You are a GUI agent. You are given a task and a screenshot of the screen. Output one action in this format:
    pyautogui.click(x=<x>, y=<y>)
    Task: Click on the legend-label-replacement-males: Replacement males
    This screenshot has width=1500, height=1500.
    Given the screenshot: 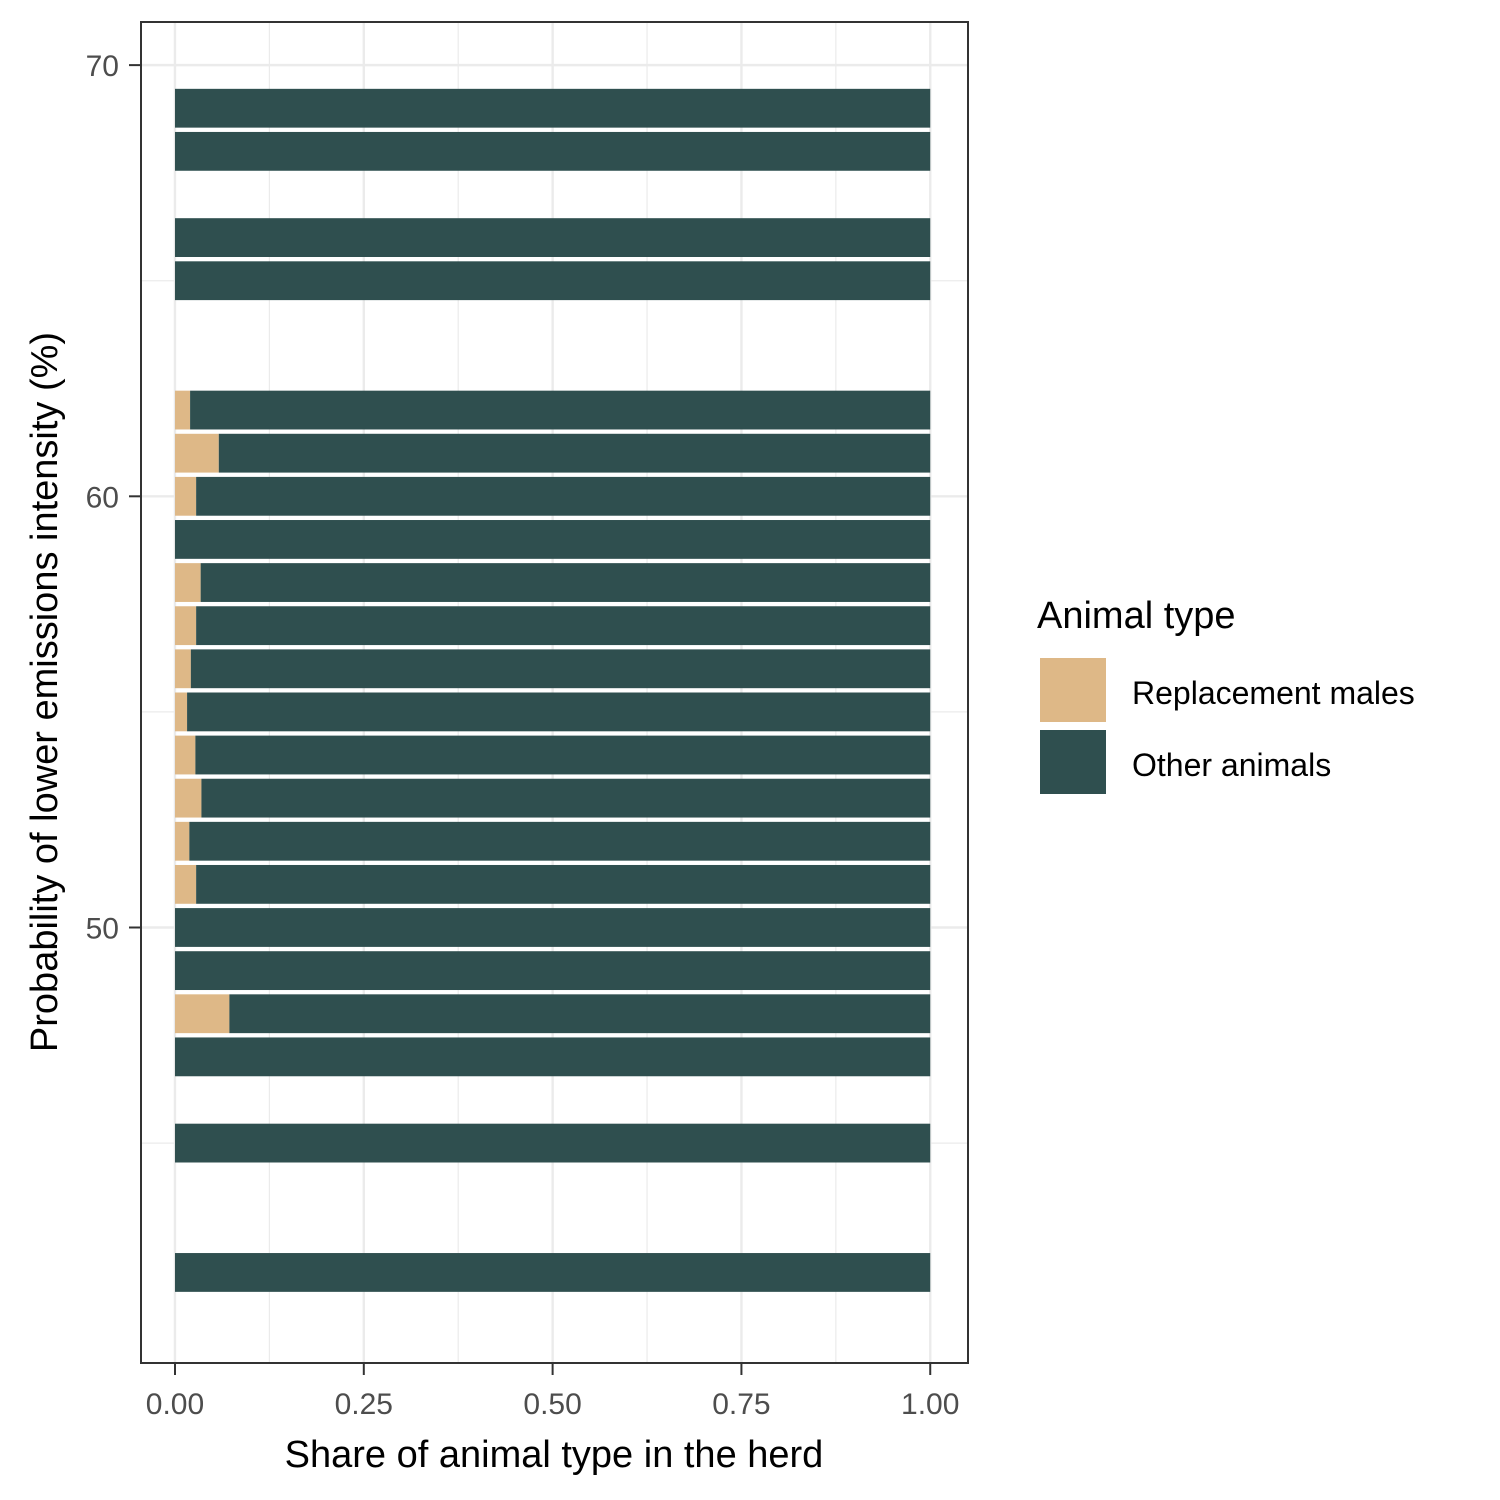 What is the action you would take?
    pyautogui.click(x=1273, y=693)
    